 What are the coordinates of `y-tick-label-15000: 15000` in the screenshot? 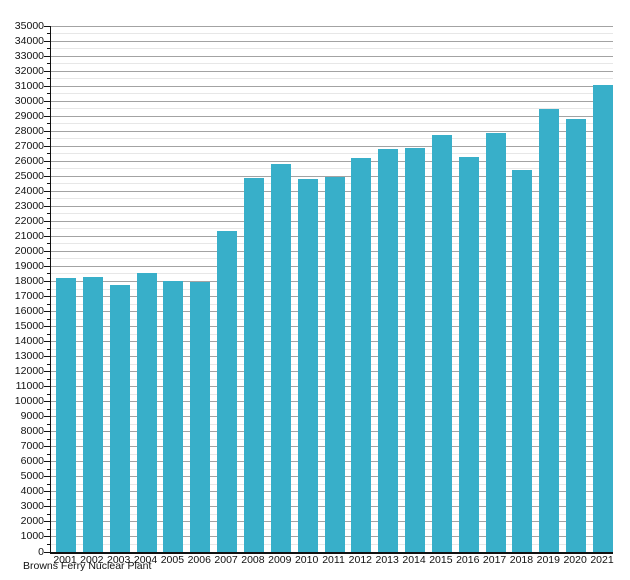 It's located at (29, 326).